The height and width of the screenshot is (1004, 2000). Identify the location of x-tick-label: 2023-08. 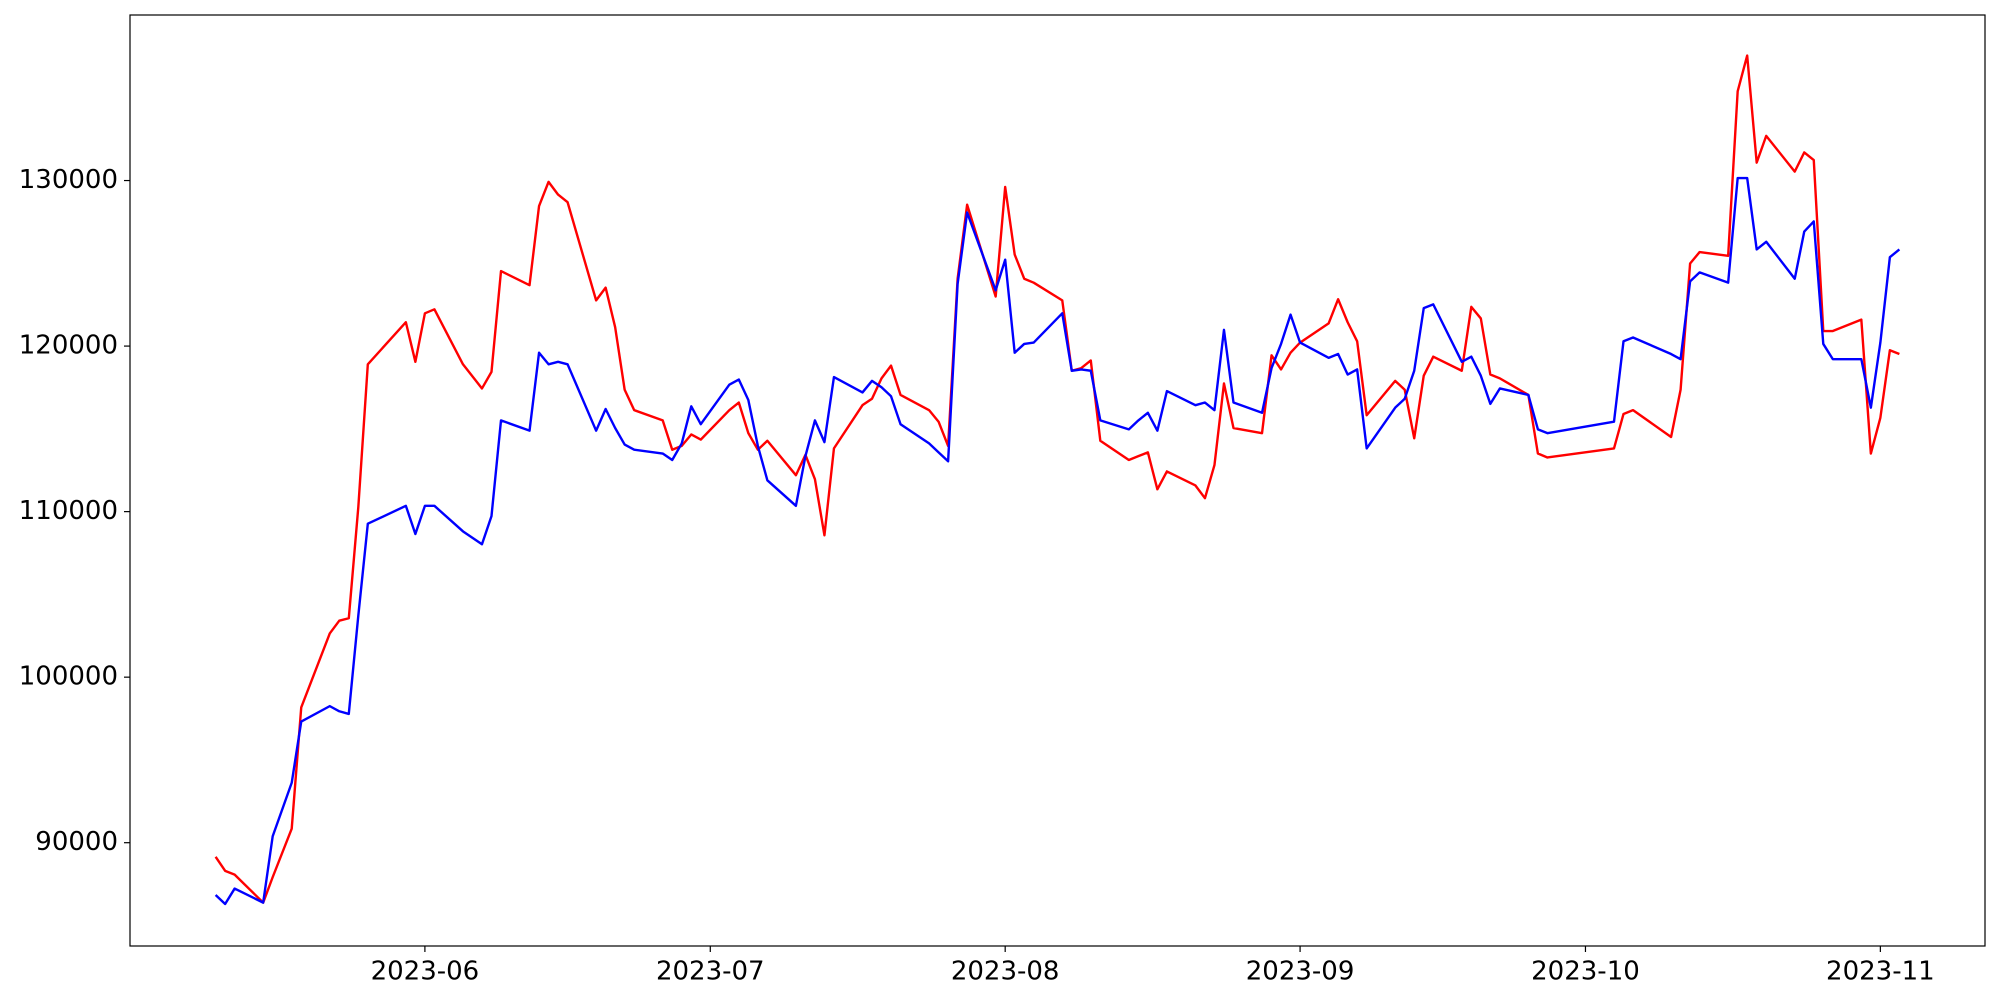
(1005, 972).